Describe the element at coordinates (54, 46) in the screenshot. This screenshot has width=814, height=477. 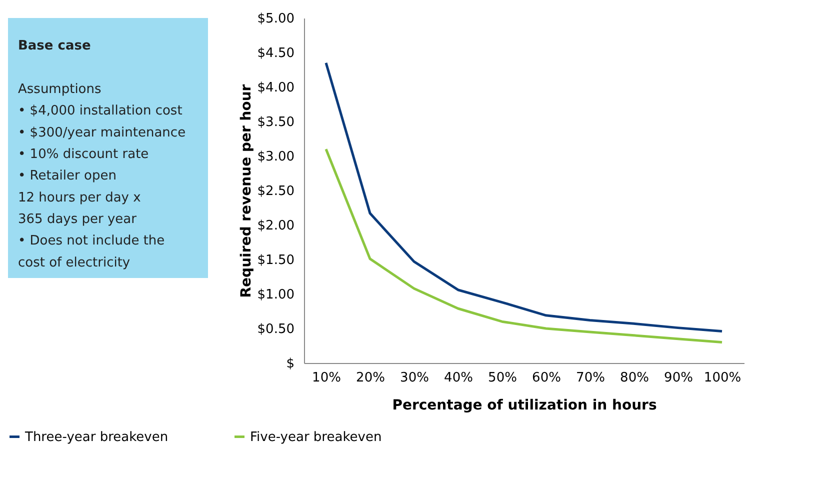
I see `text: Base case` at that location.